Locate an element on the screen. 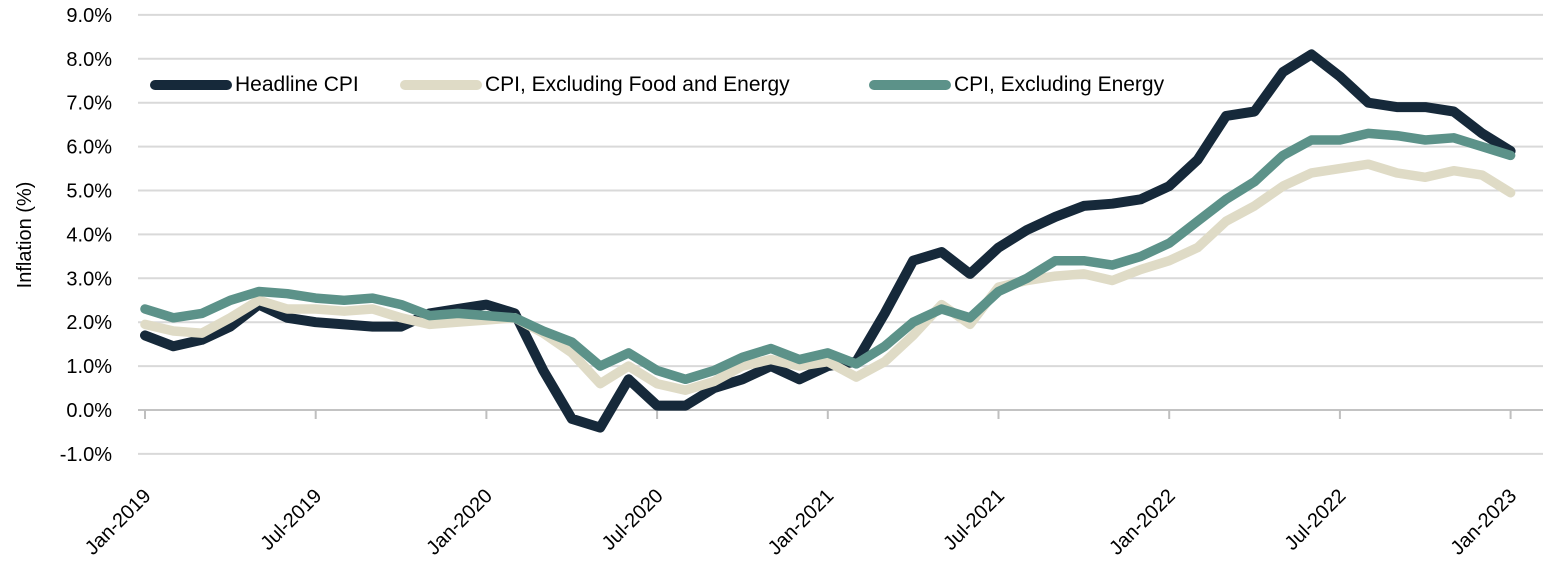  legend-swatch-headline-cpi-icon is located at coordinates (191, 85).